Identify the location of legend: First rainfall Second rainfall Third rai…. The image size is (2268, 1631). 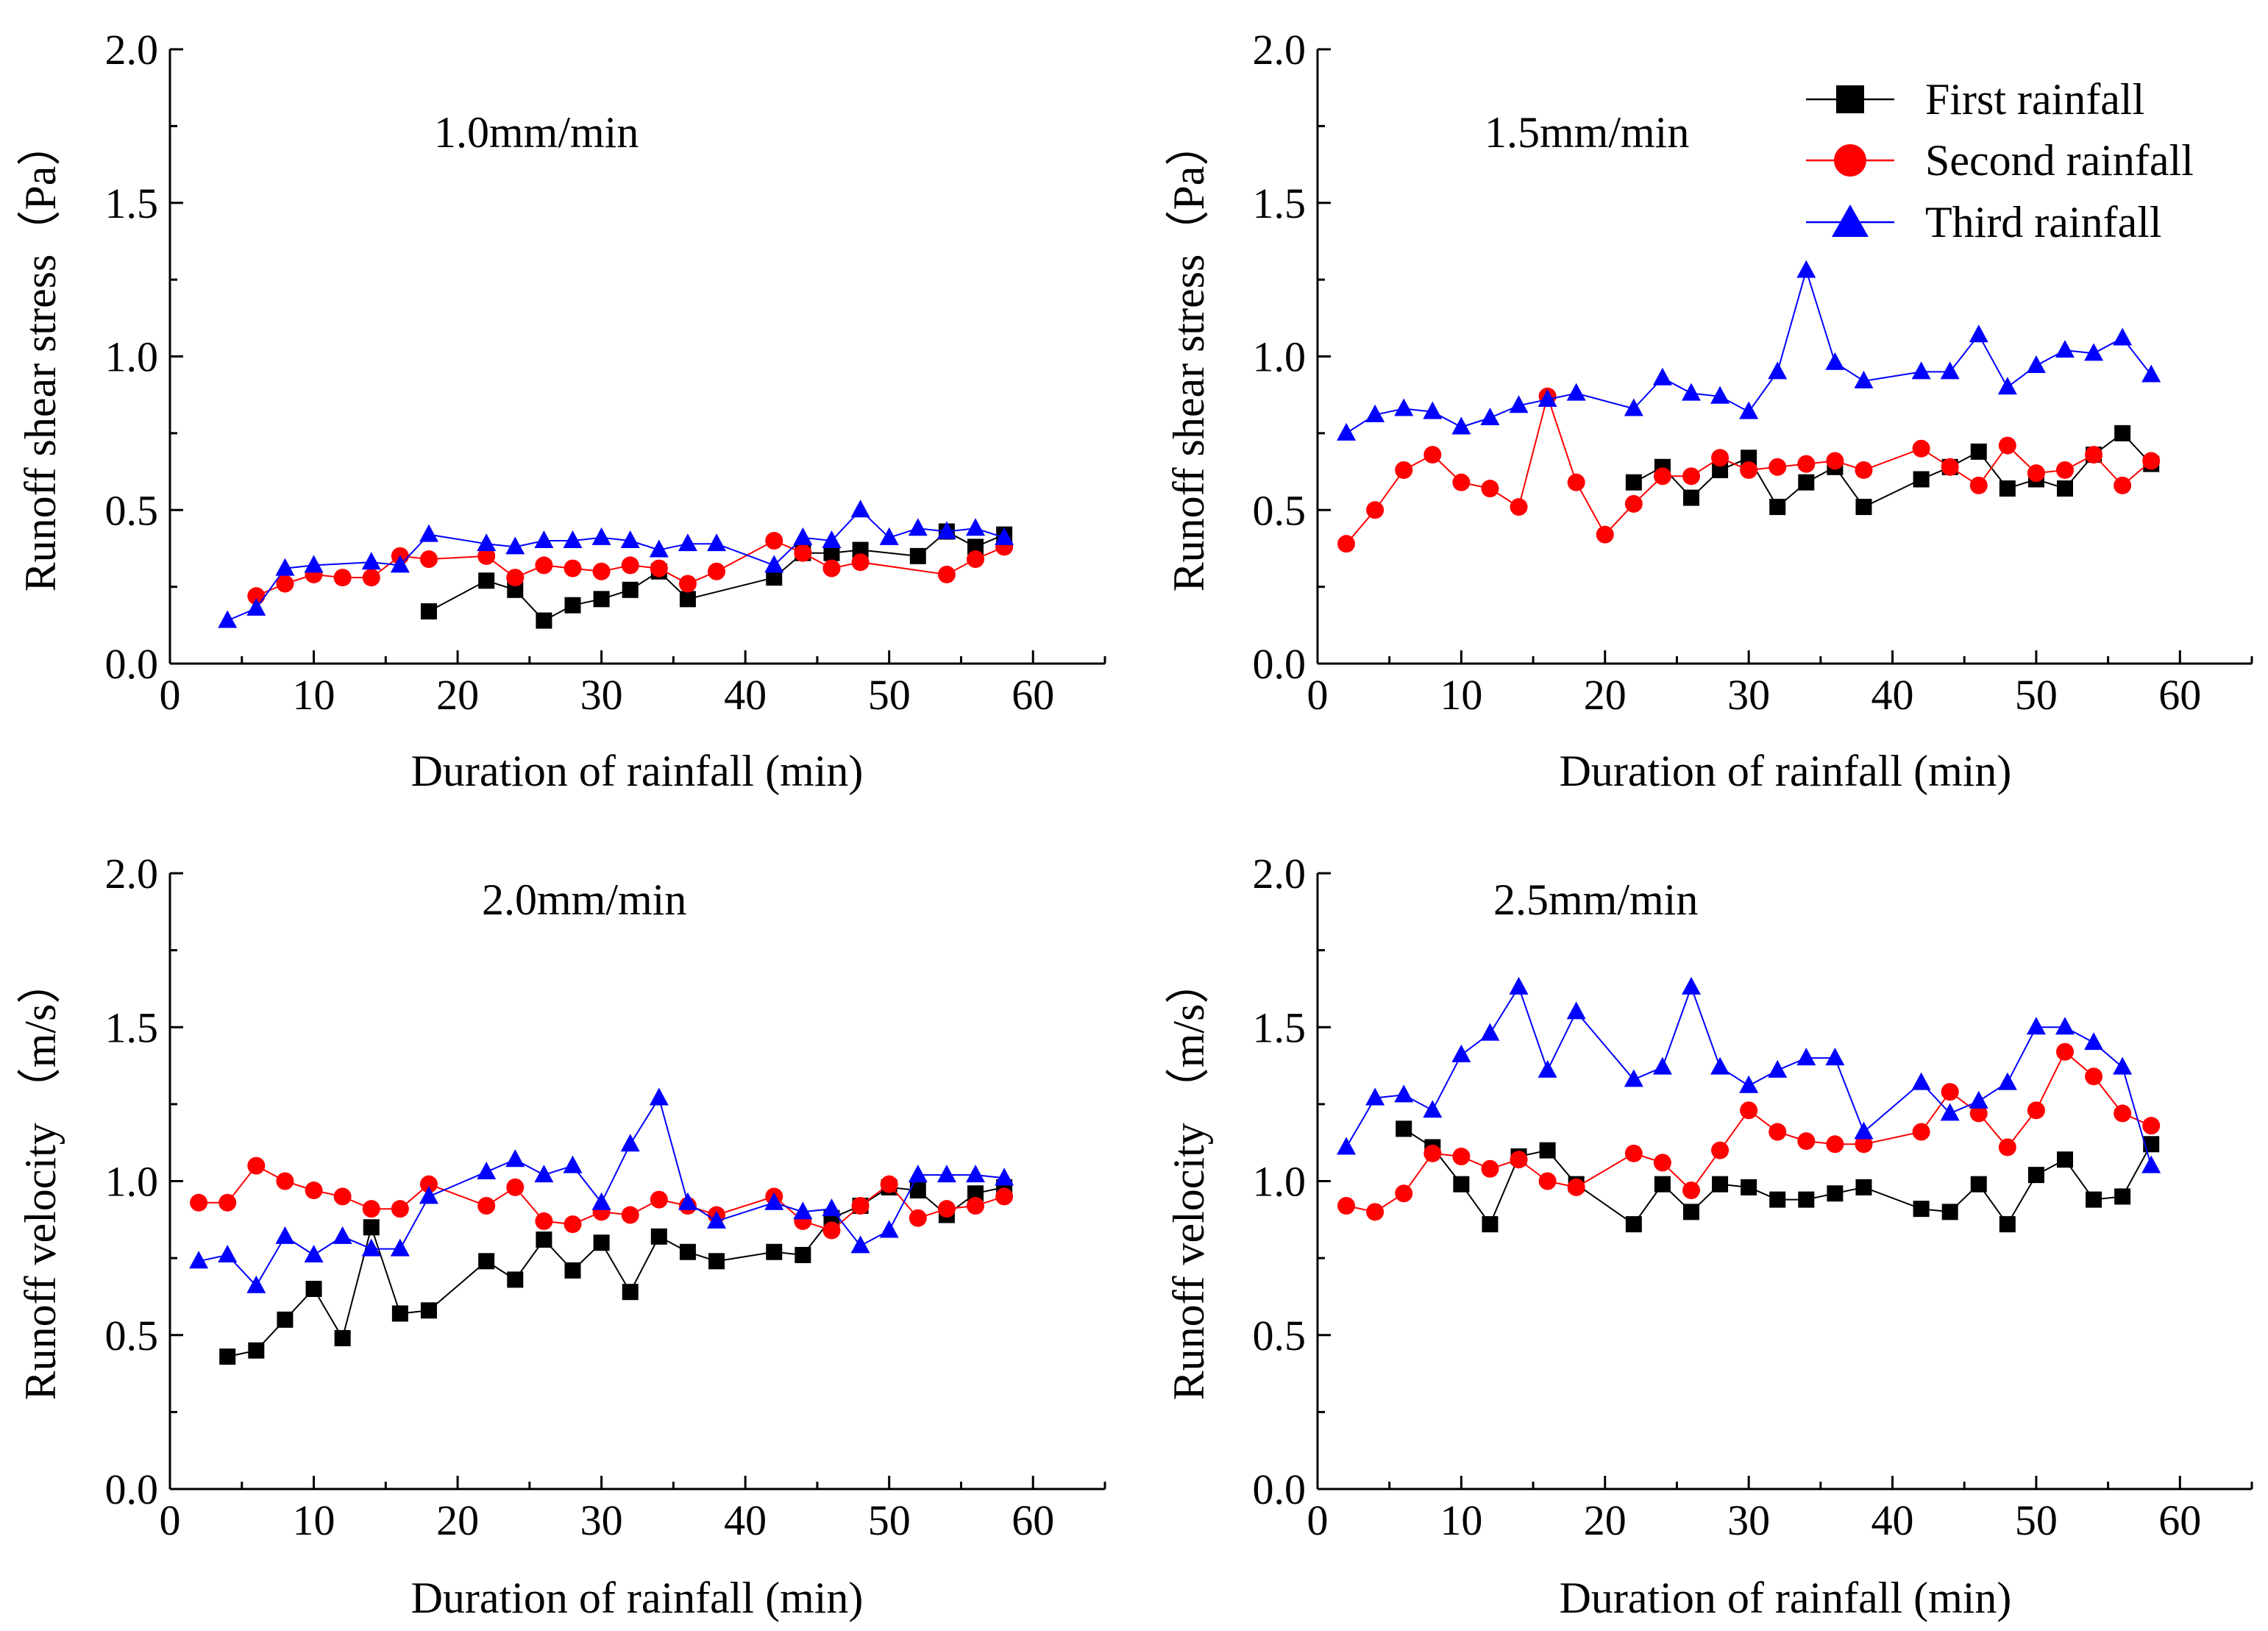
(2000, 160).